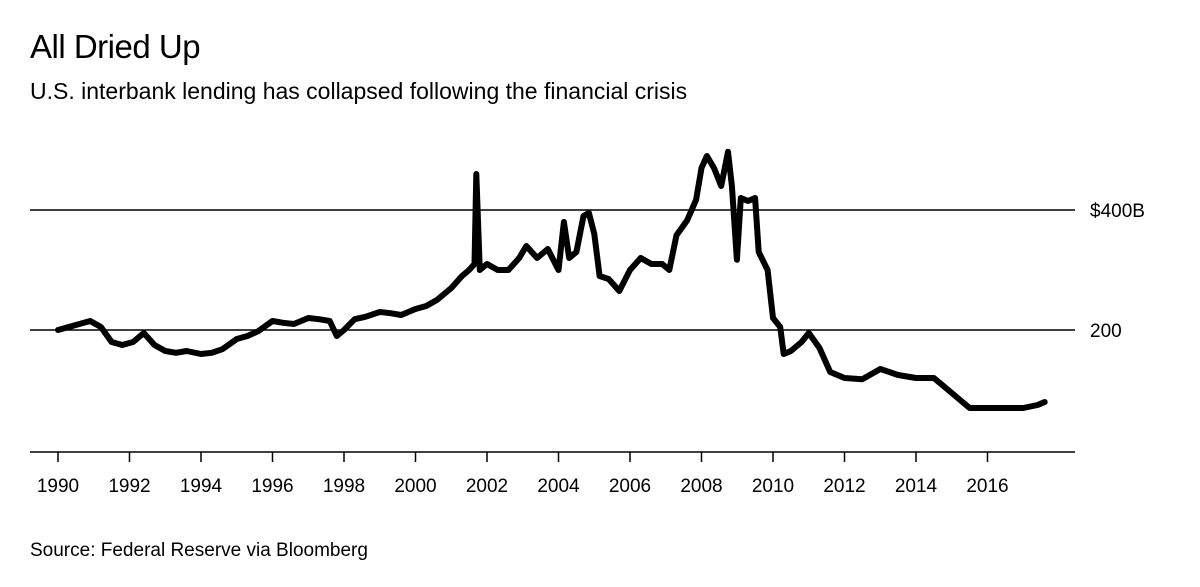 This screenshot has width=1200, height=587. What do you see at coordinates (773, 486) in the screenshot?
I see `x-tick-label: 2010` at bounding box center [773, 486].